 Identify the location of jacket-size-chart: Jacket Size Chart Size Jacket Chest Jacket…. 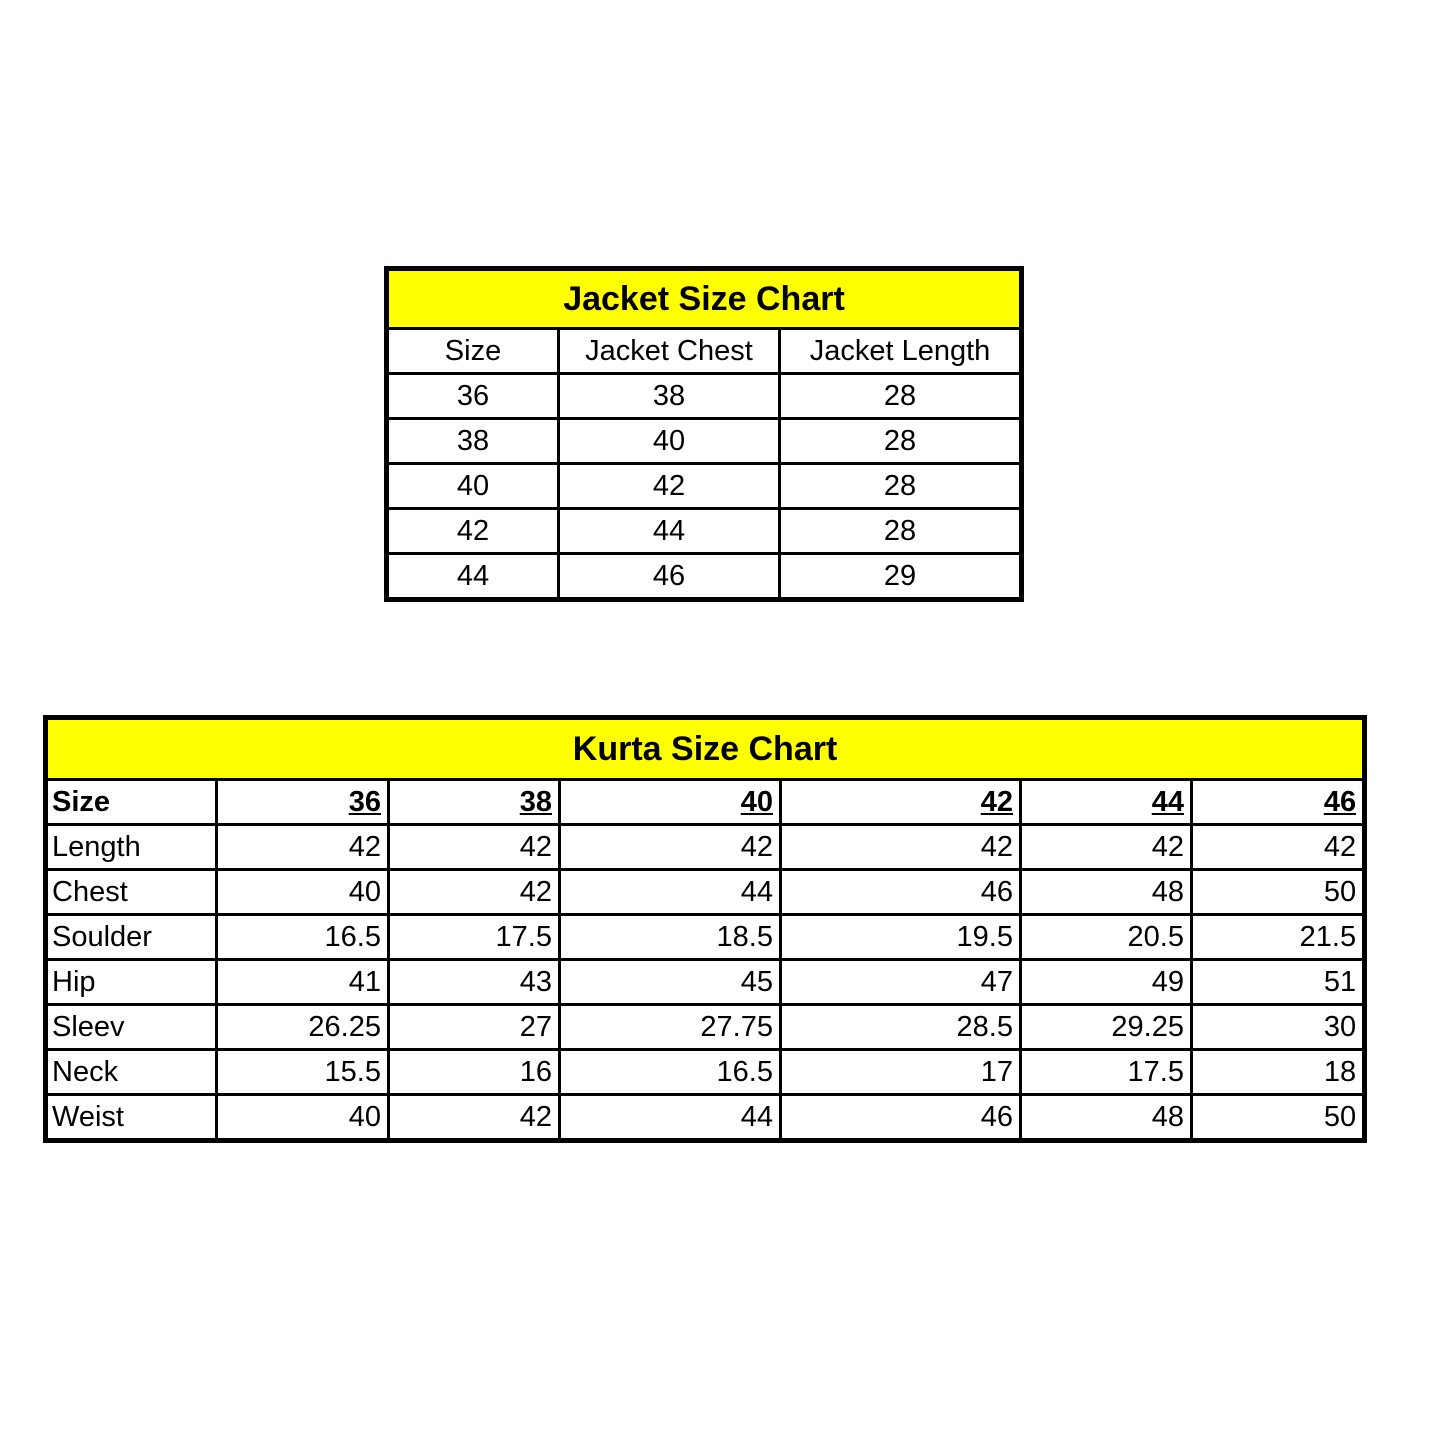
(704, 434).